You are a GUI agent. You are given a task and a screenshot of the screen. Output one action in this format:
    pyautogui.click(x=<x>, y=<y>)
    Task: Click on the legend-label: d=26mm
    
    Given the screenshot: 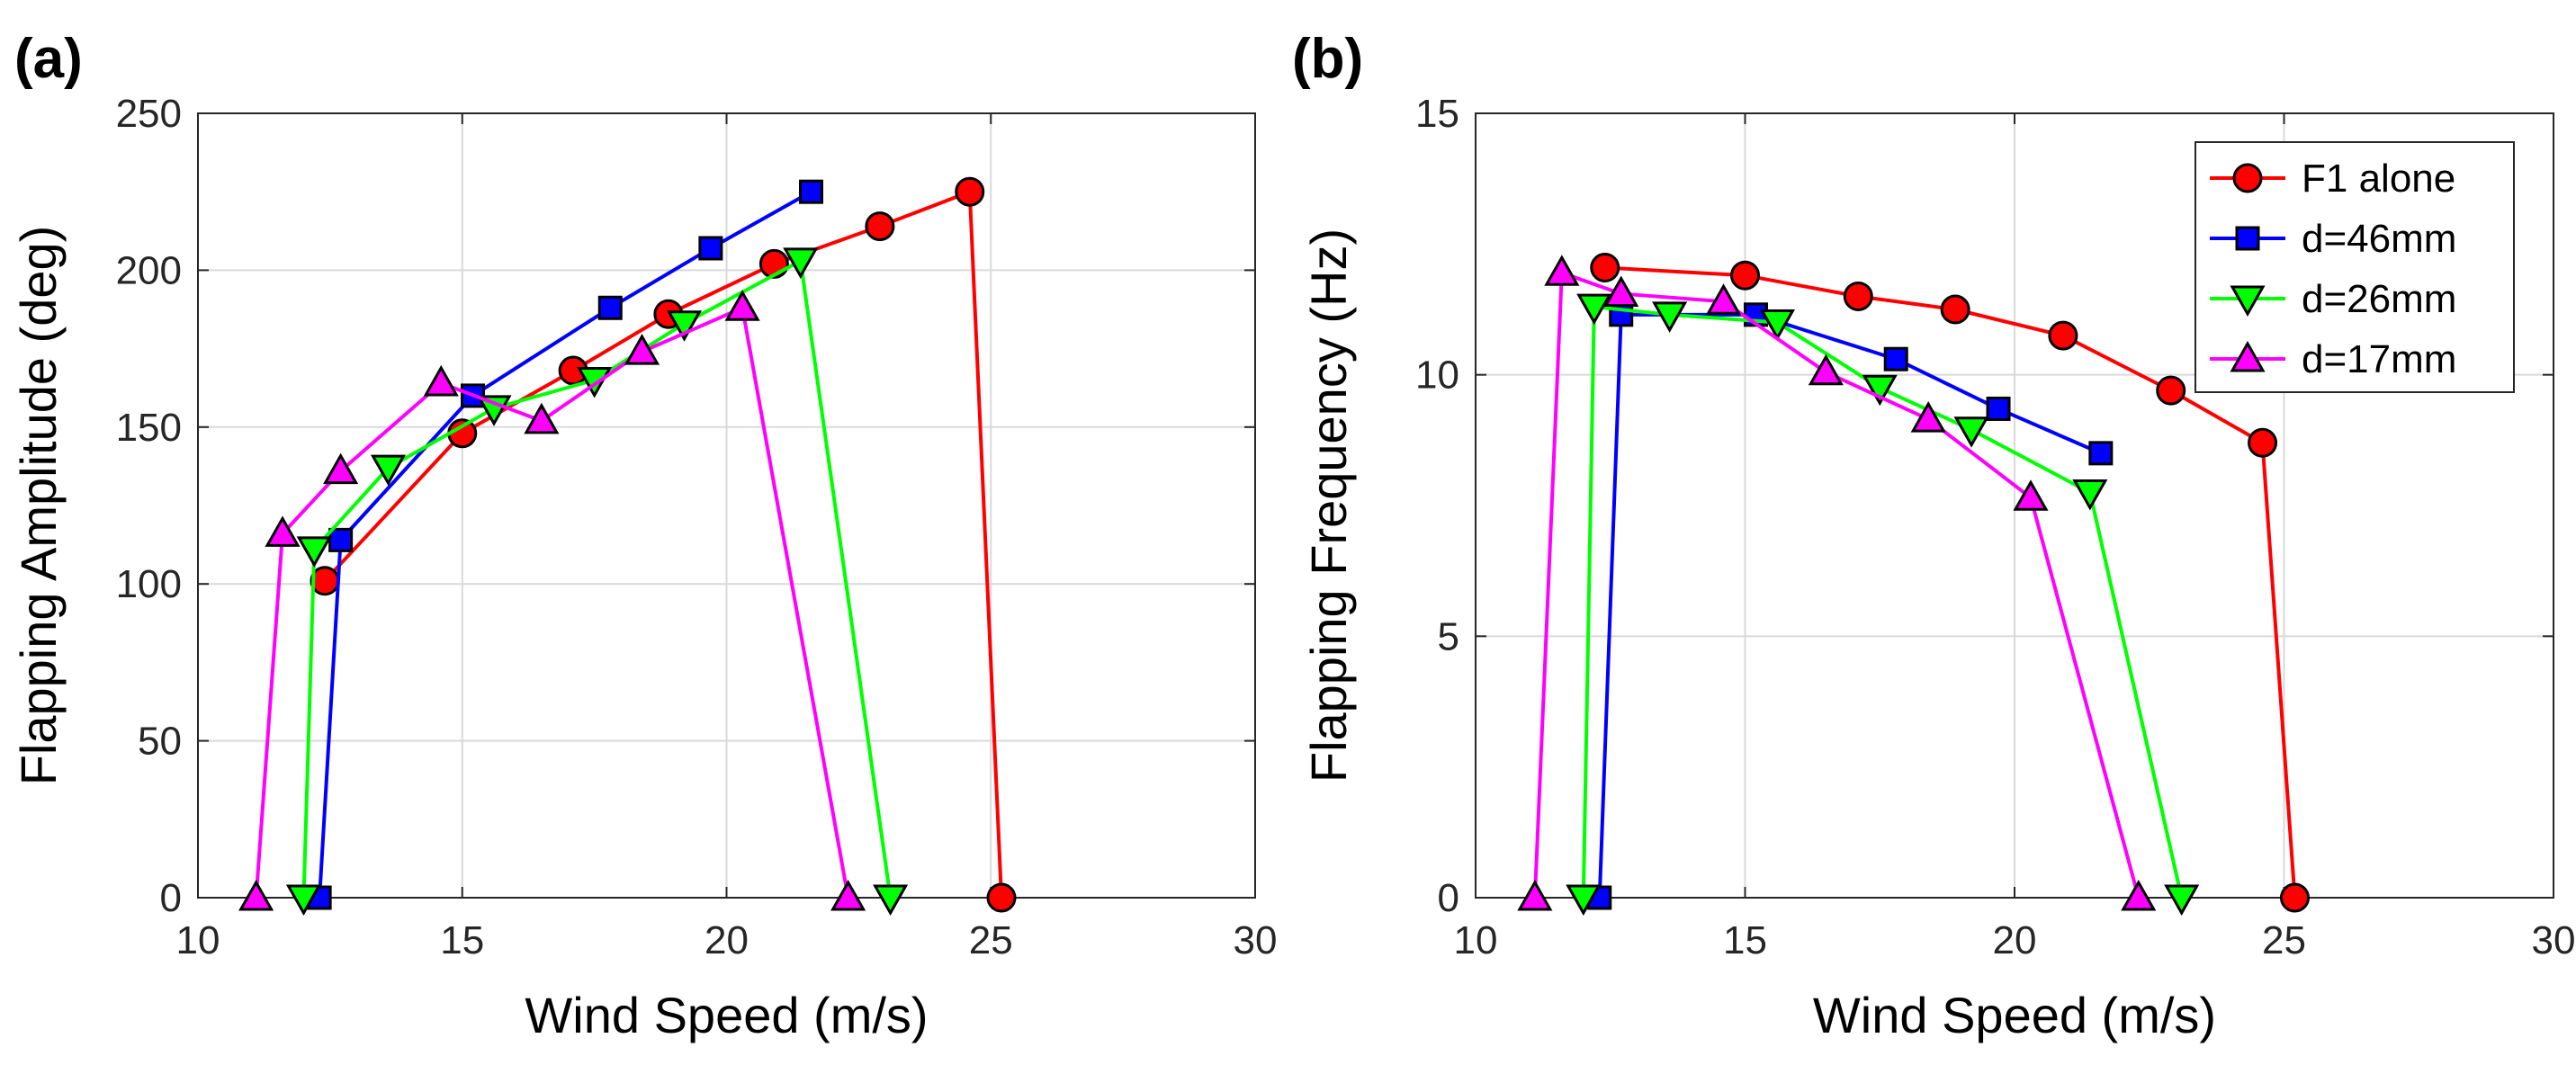 What is the action you would take?
    pyautogui.click(x=2379, y=299)
    